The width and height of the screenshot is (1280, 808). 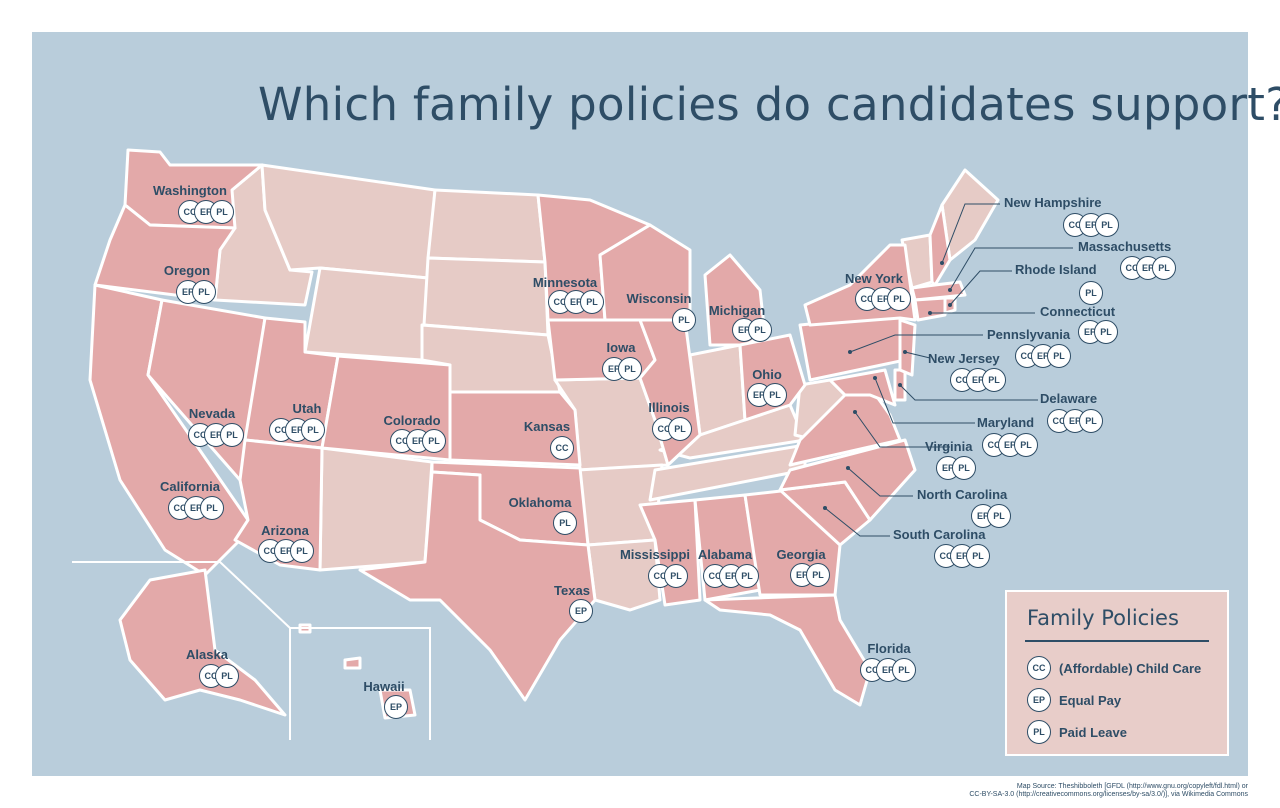 I want to click on state-new-jersey, so click(x=907, y=347).